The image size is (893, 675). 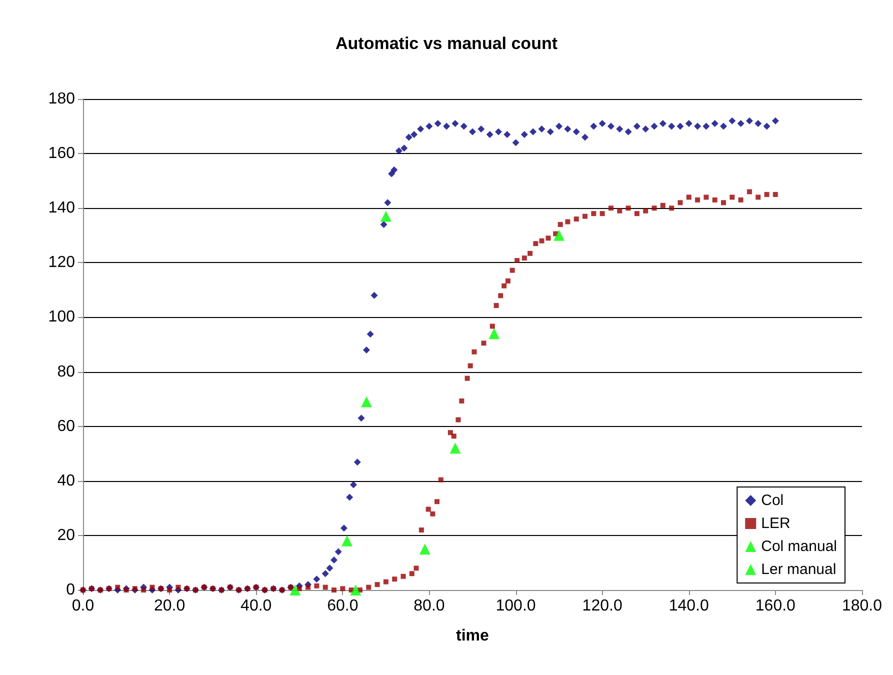 I want to click on legend-label: Col manual, so click(x=799, y=546).